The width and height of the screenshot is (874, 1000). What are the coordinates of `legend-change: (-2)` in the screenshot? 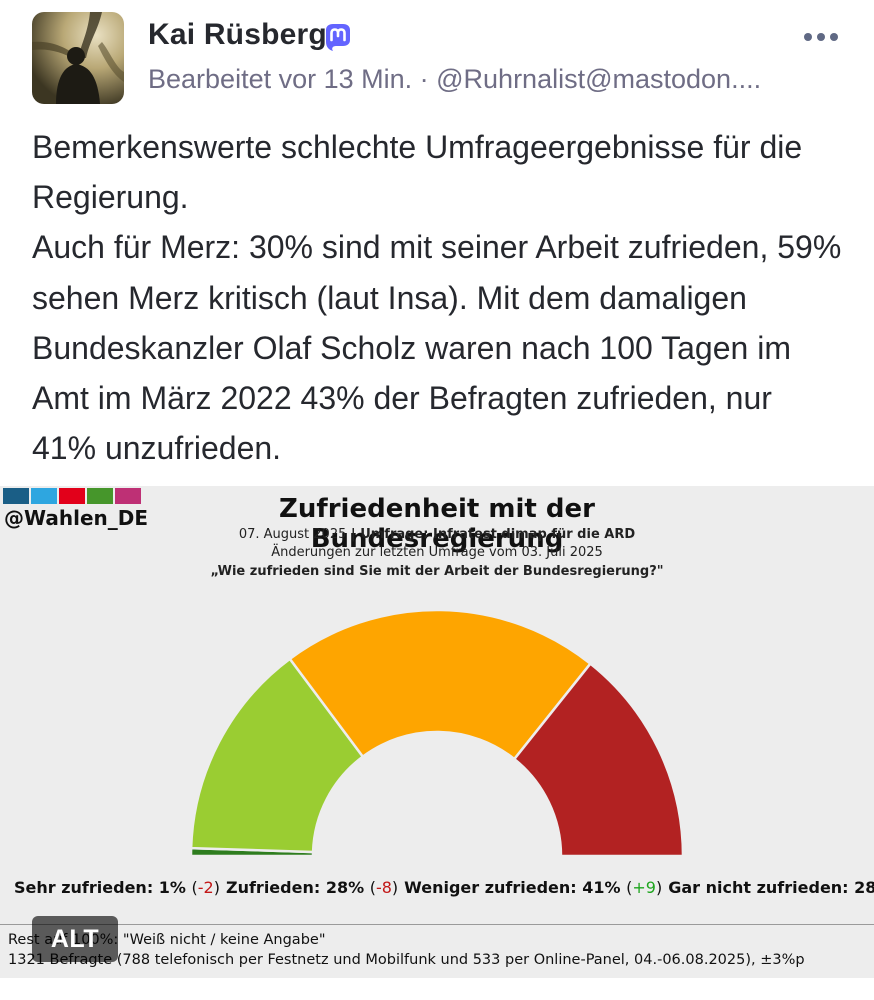 It's located at (205, 887).